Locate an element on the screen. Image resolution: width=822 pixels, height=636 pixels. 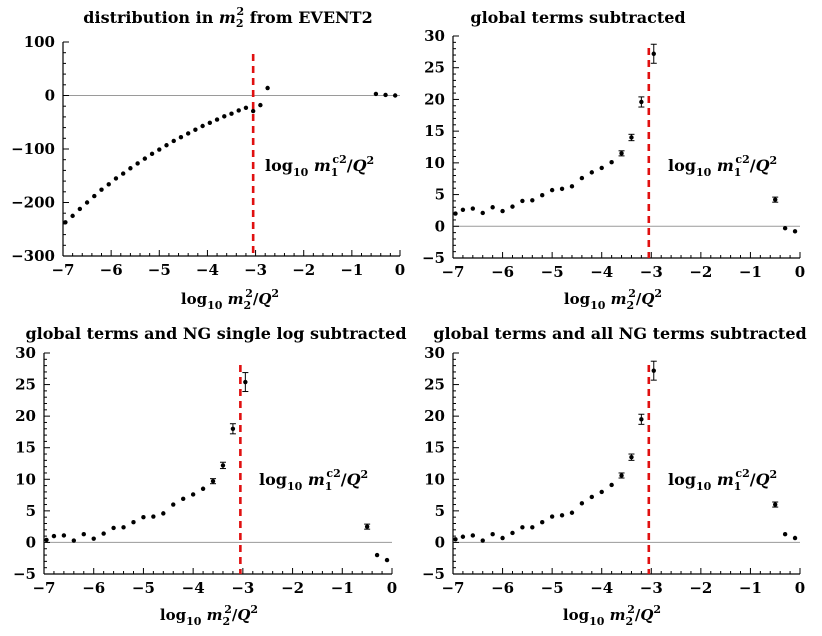
x-tick-label: 0 is located at coordinates (800, 588).